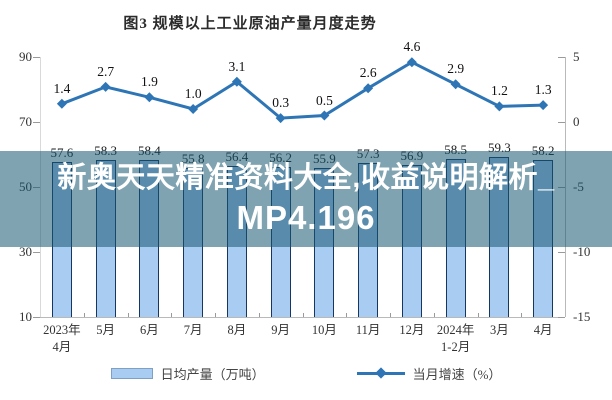 The width and height of the screenshot is (612, 400). I want to click on bar-series-label: 日均产量（万吨）, so click(212, 374).